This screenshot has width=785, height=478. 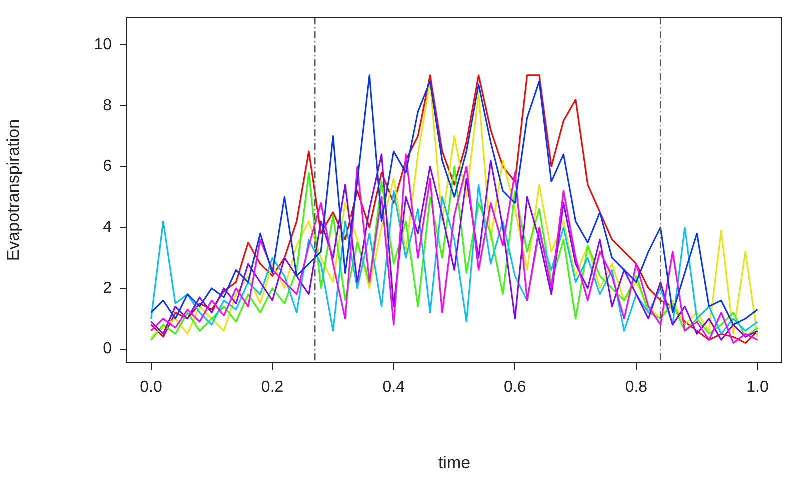 I want to click on y-tick-label: 2, so click(x=107, y=288).